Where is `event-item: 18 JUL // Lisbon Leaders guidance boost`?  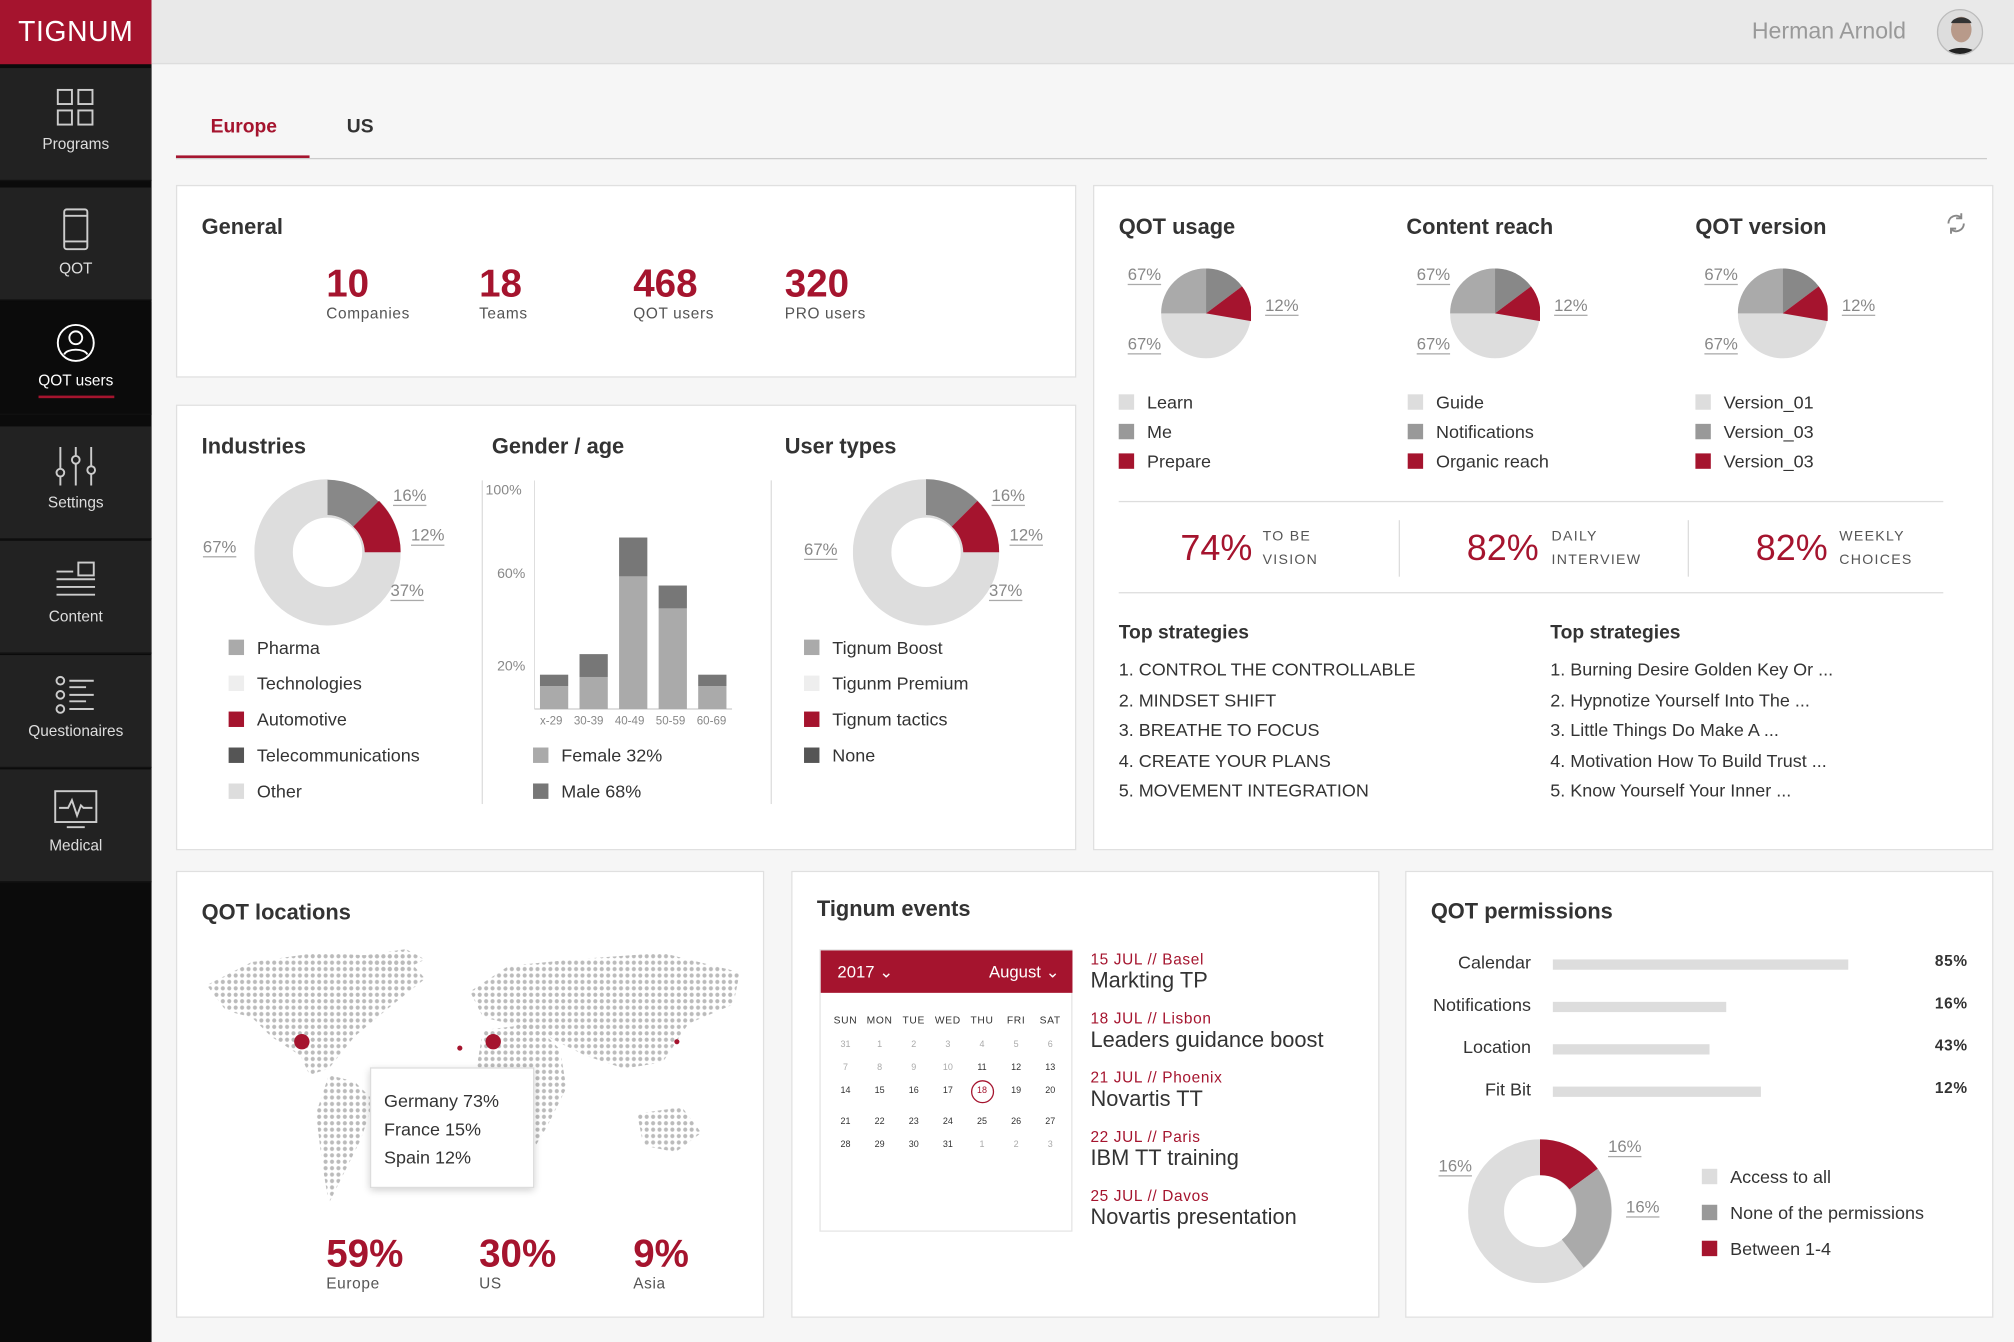
event-item: 18 JUL // Lisbon Leaders guidance boost is located at coordinates (1206, 1032).